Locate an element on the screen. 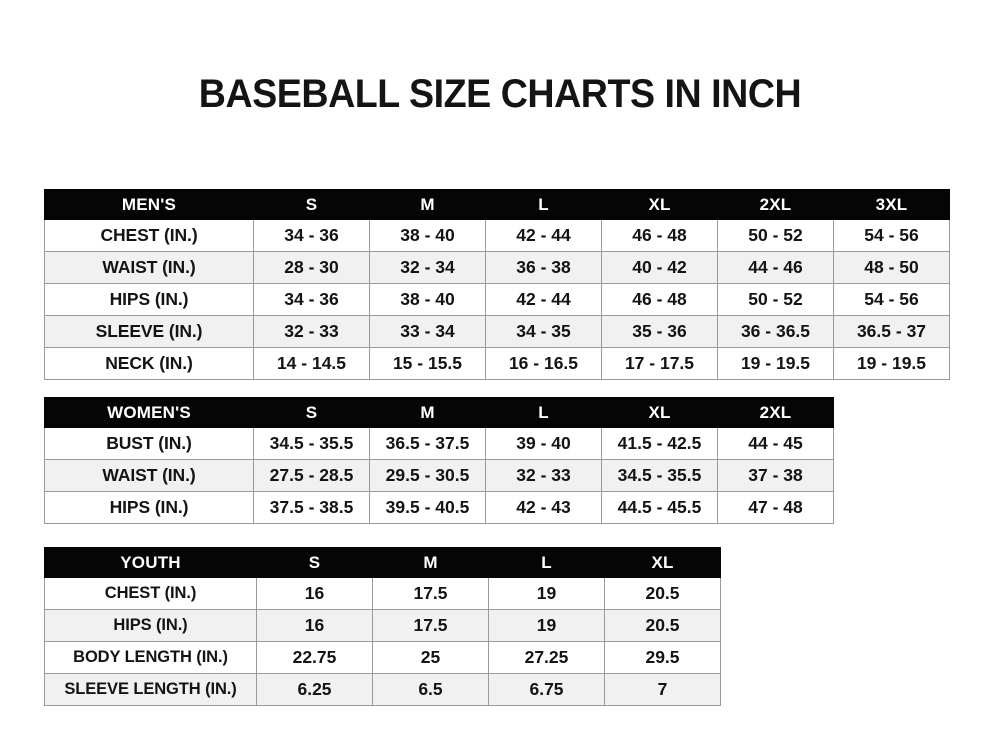 The width and height of the screenshot is (1000, 752). mens-column-header-l: L is located at coordinates (543, 204).